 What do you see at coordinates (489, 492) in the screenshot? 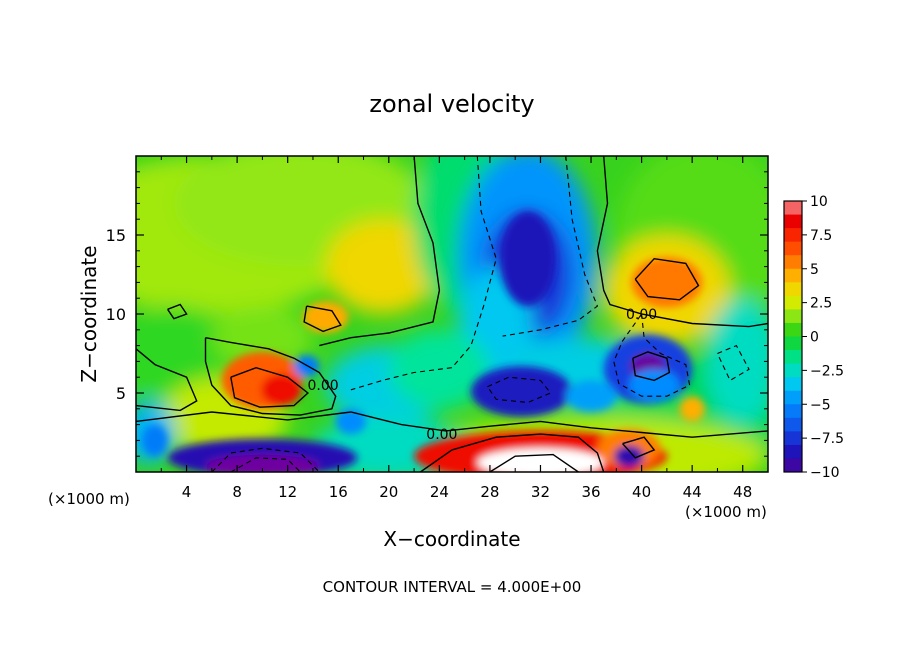
I see `x-tick-label: 28` at bounding box center [489, 492].